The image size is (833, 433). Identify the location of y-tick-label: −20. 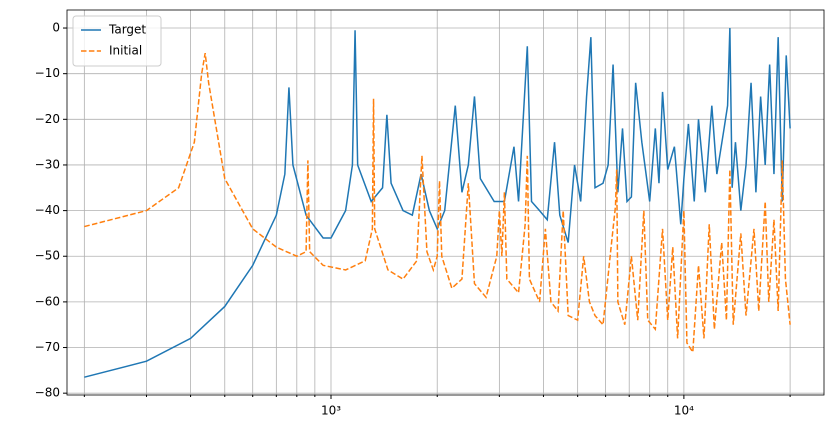
(47, 119).